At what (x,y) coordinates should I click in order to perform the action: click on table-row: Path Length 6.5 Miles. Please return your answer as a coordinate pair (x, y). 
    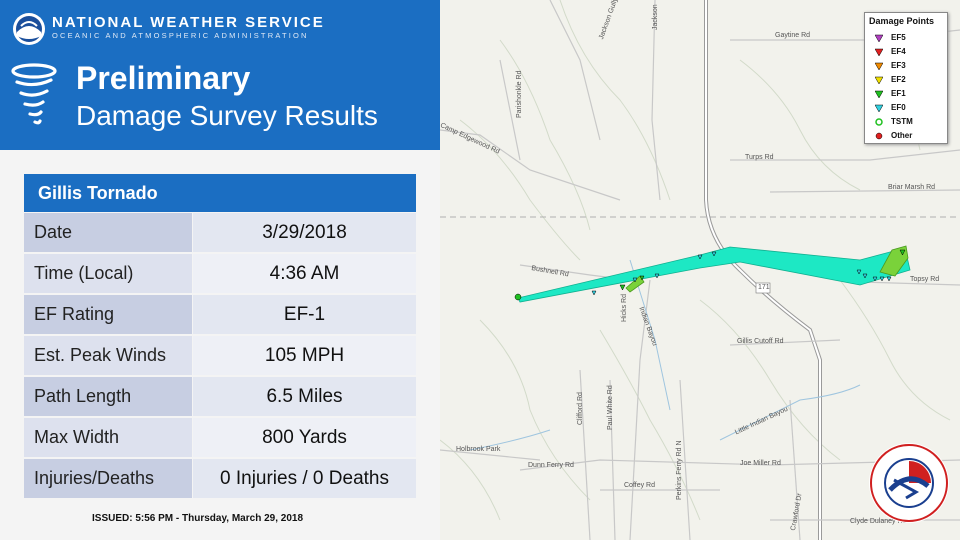
    Looking at the image, I should click on (220, 396).